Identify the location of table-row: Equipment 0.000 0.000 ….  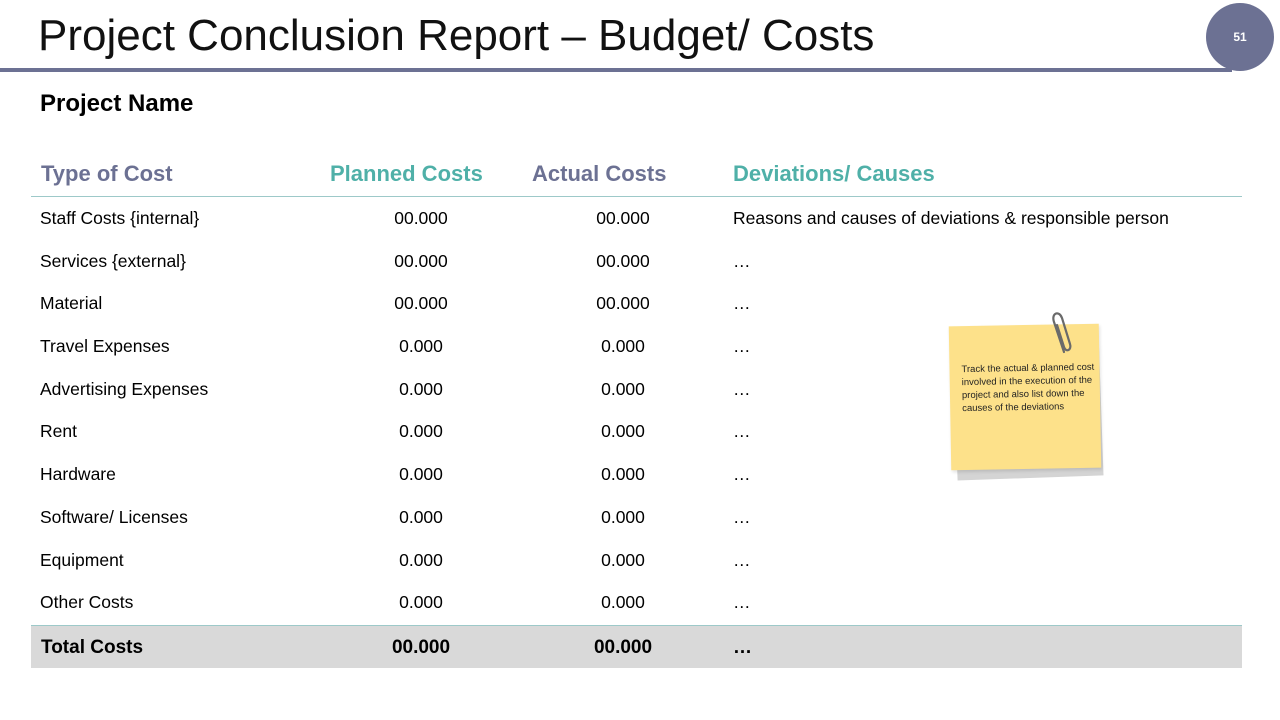
(636, 560).